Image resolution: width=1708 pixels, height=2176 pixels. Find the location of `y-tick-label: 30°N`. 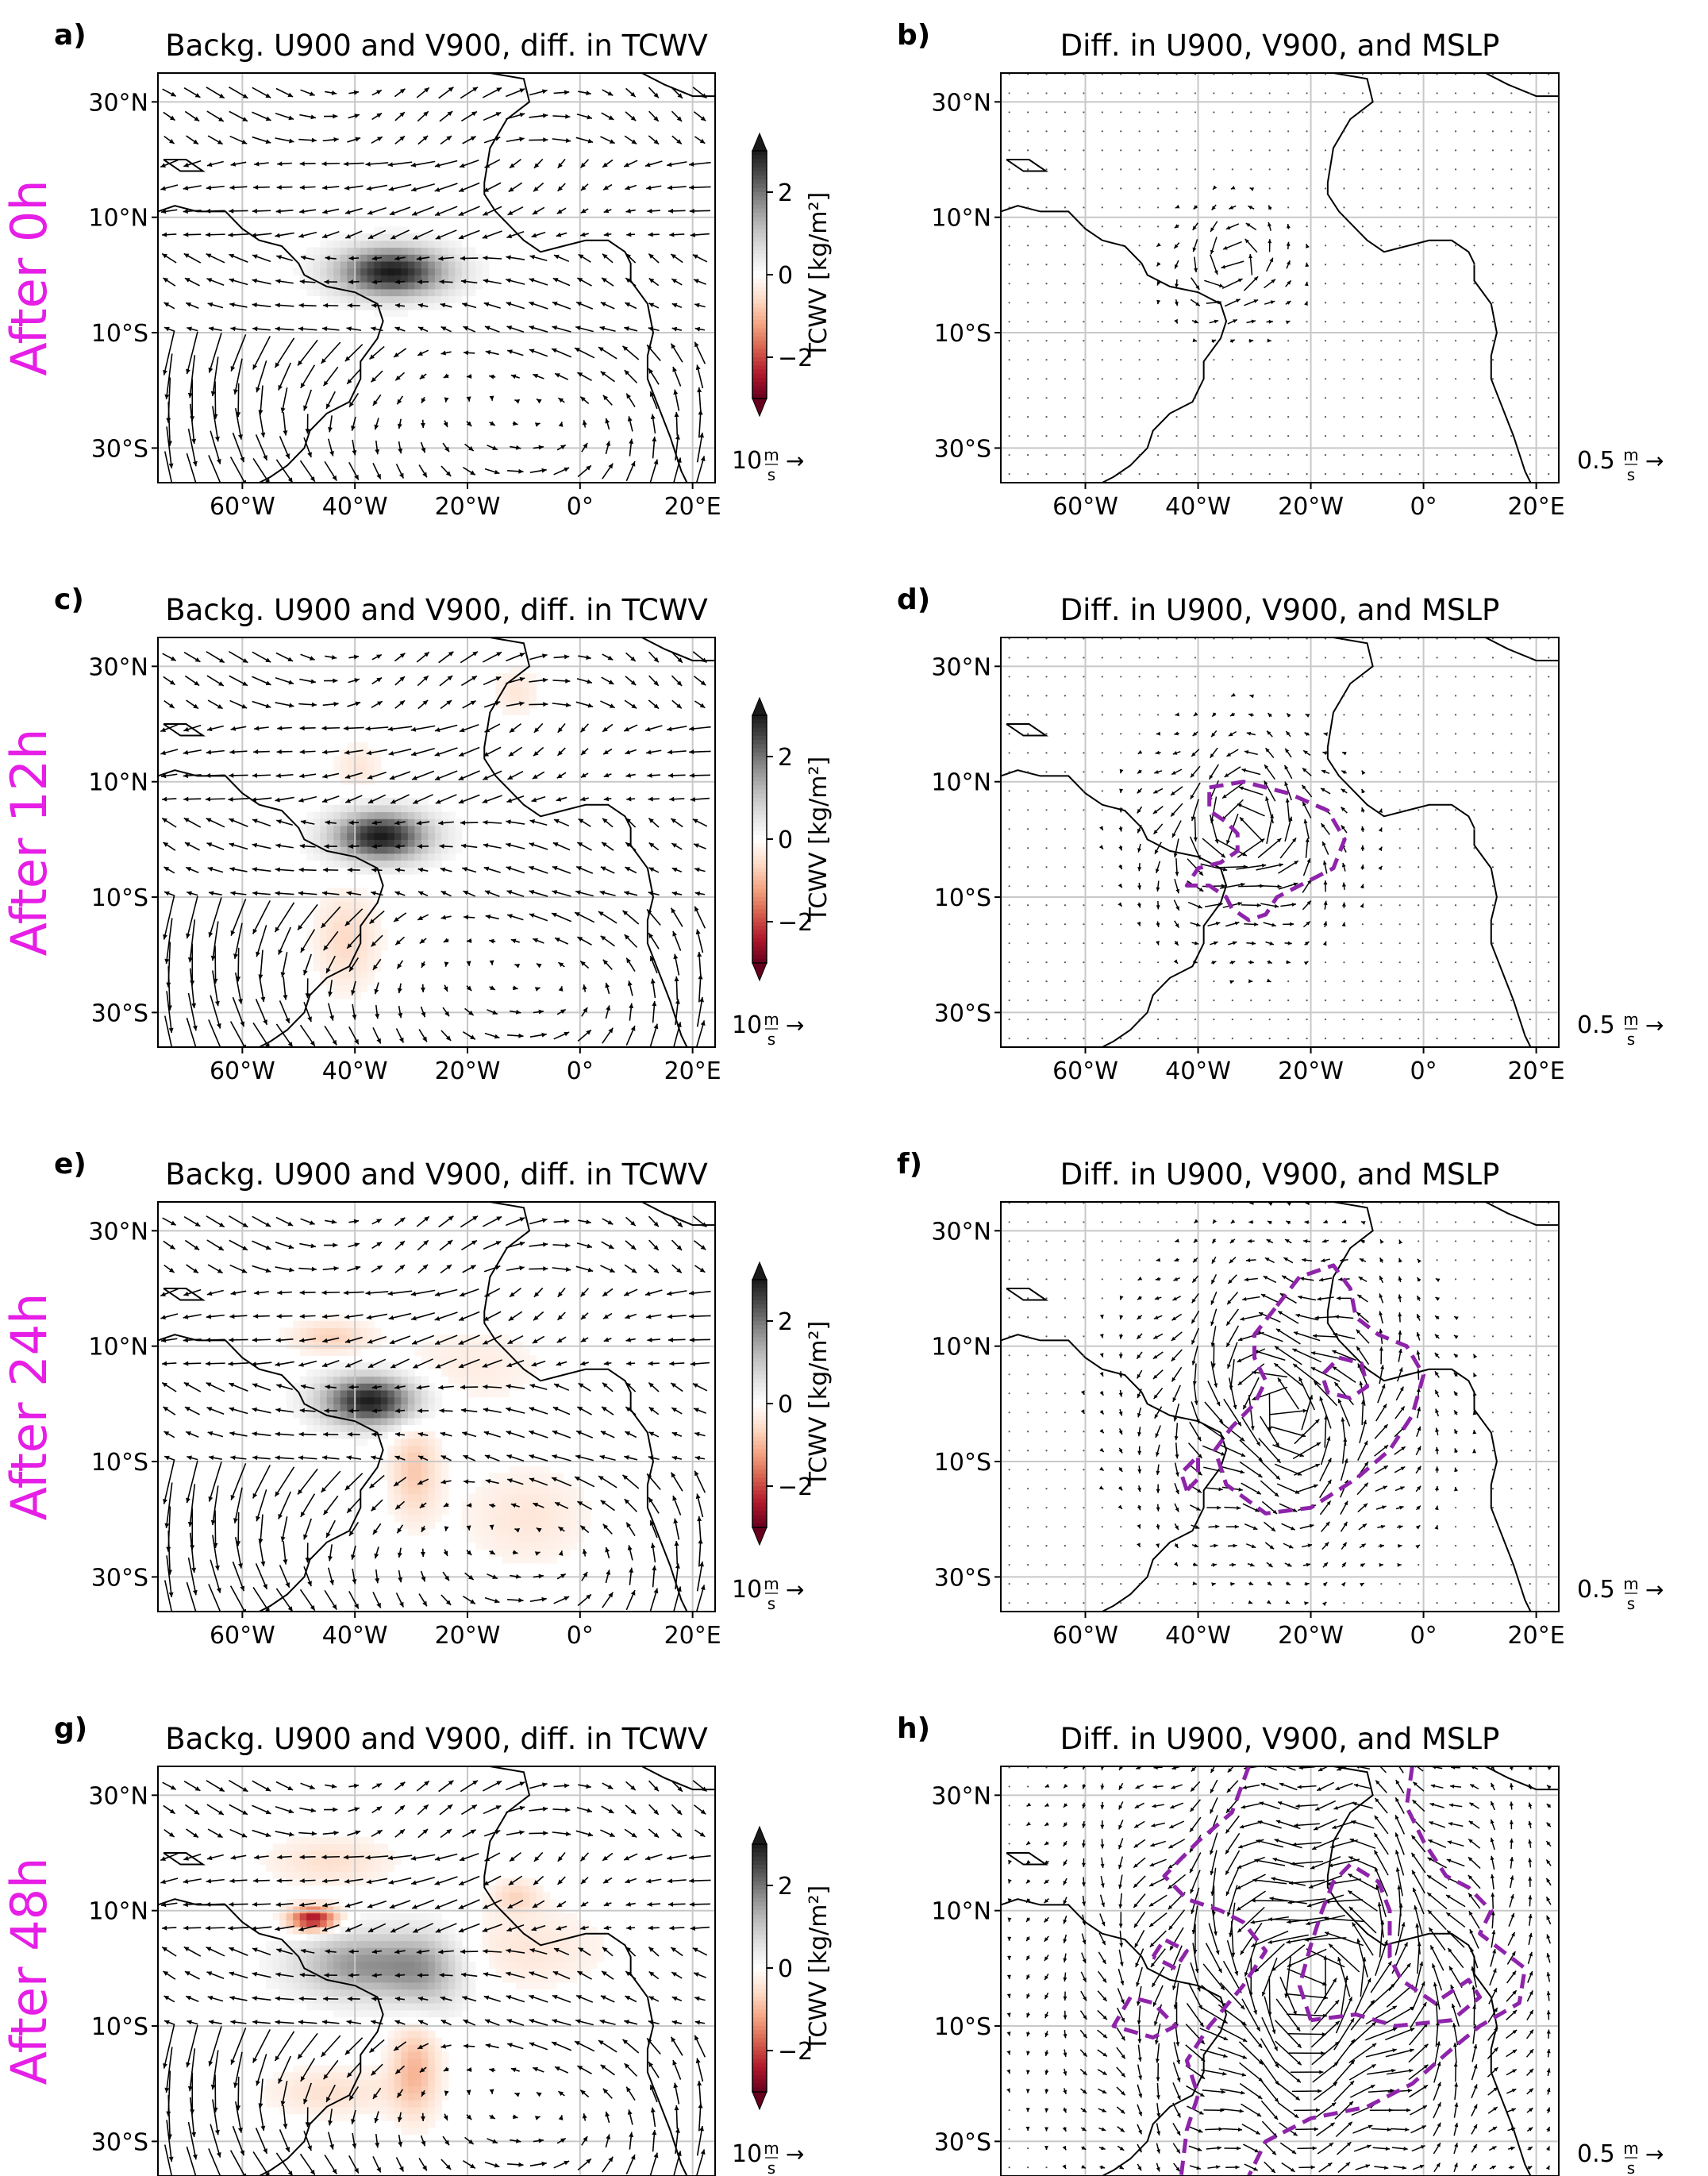

y-tick-label: 30°N is located at coordinates (118, 667).